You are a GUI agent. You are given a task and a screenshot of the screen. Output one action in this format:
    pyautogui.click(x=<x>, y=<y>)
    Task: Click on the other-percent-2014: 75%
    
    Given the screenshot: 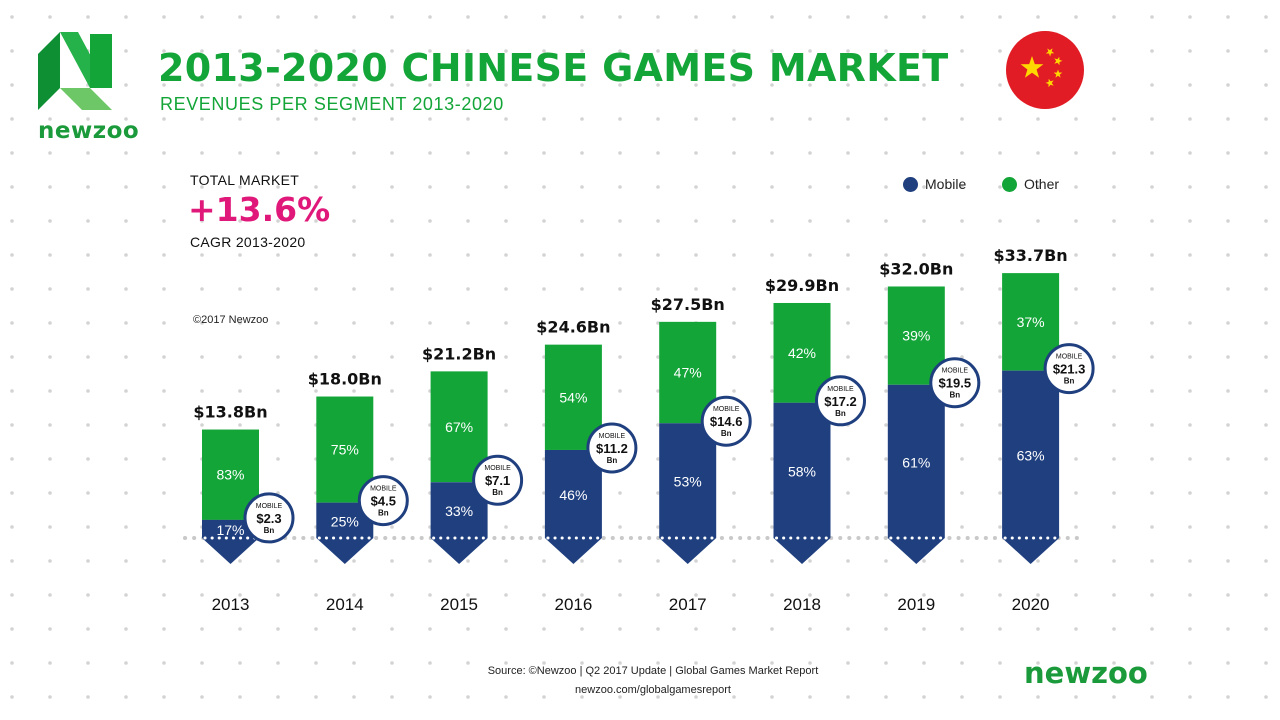 What is the action you would take?
    pyautogui.click(x=345, y=450)
    